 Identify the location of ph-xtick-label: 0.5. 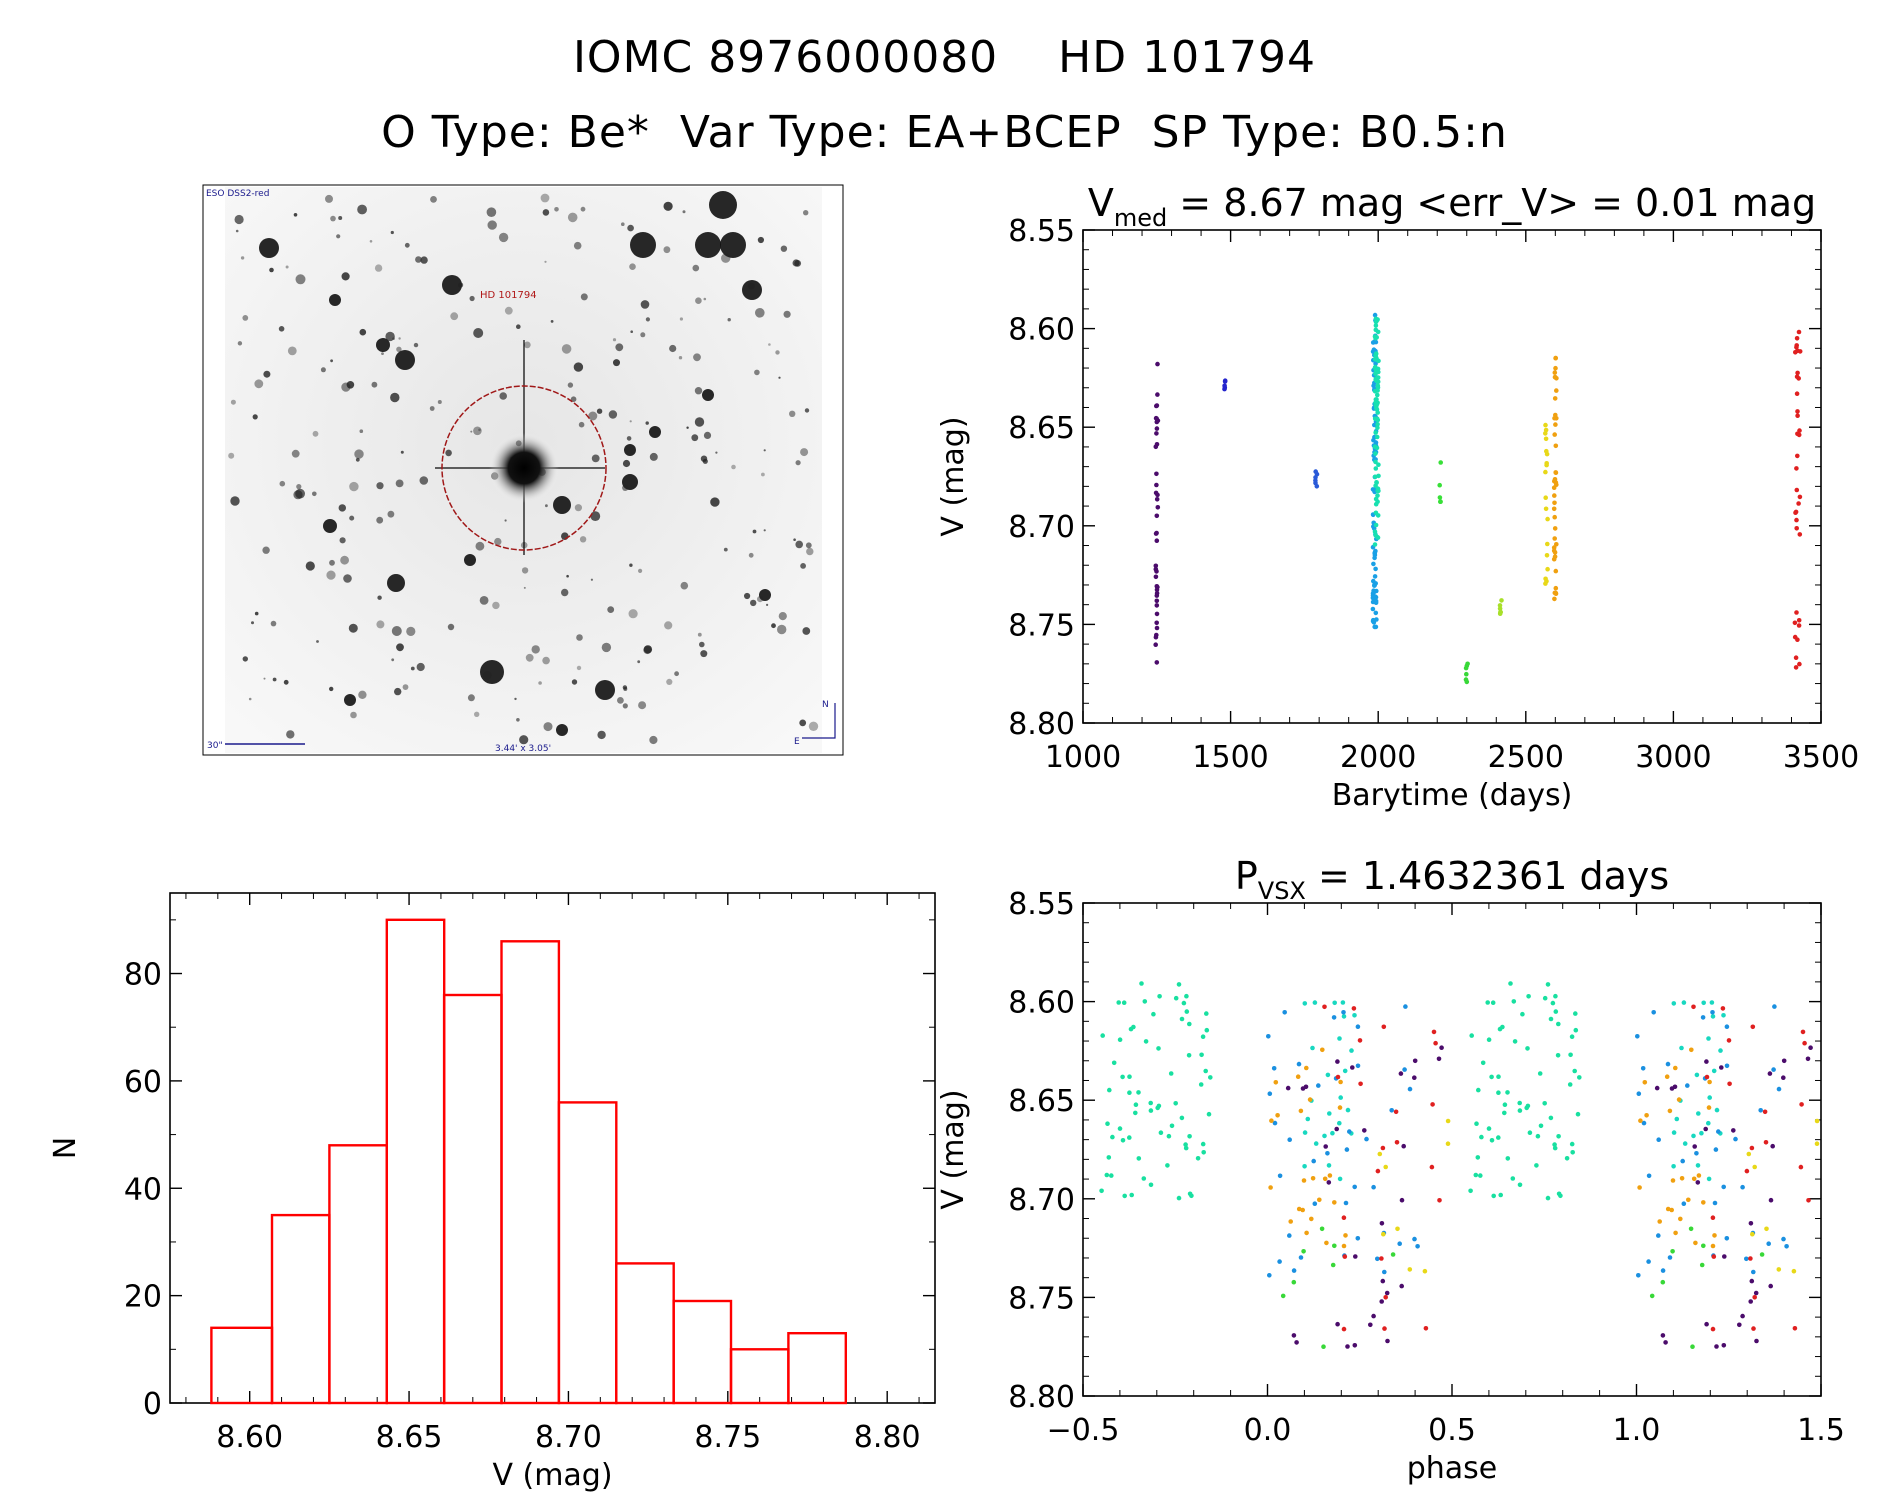
(1452, 1430).